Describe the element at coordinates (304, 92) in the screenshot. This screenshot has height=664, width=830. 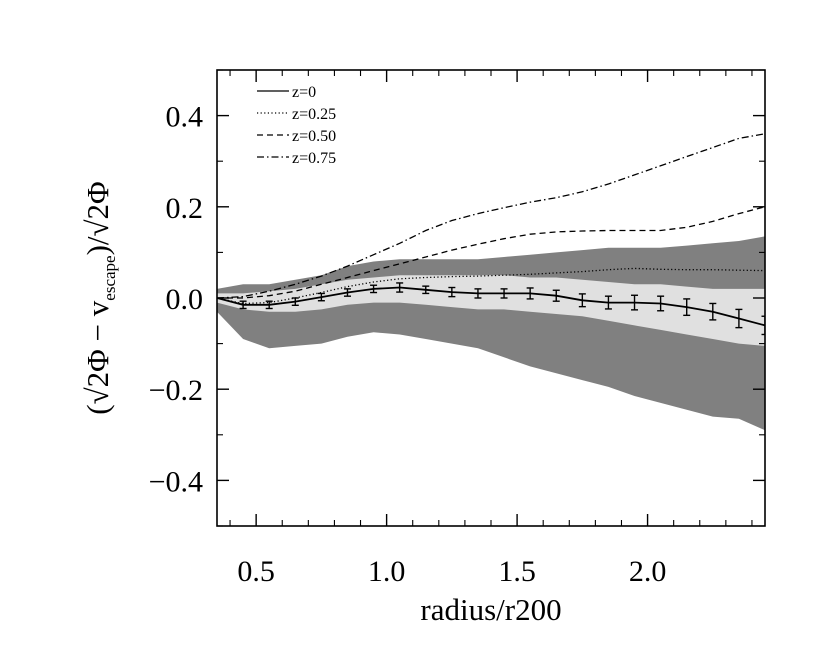
I see `legend-label-z0: z=0` at that location.